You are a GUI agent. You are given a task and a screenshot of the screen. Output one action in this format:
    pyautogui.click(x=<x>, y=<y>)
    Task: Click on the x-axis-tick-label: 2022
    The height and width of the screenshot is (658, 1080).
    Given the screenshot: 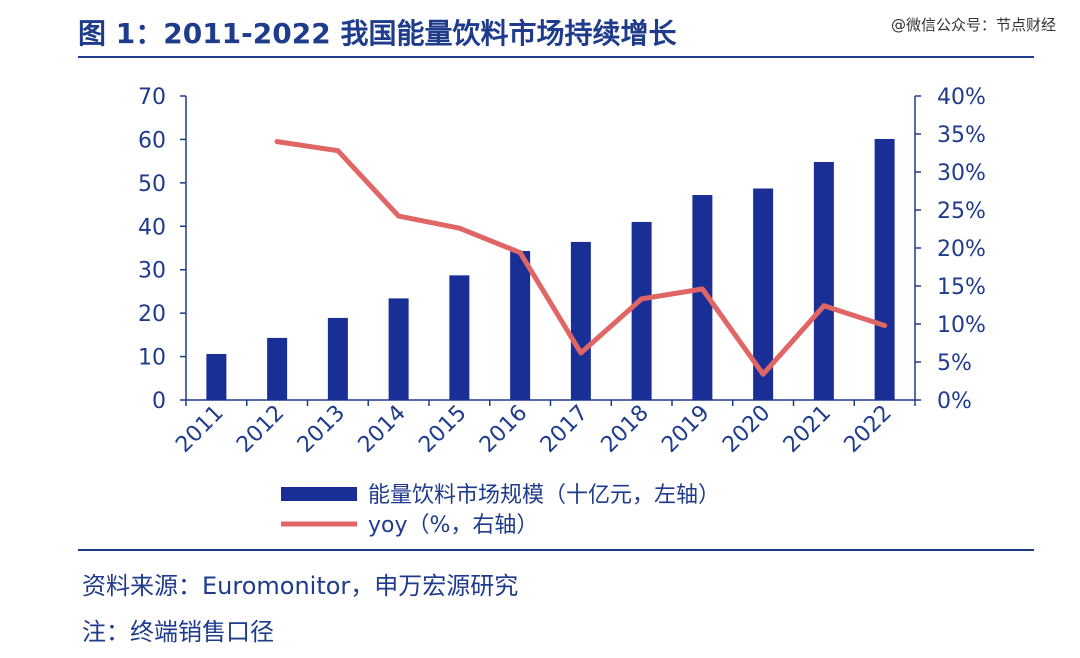 What is the action you would take?
    pyautogui.click(x=868, y=429)
    